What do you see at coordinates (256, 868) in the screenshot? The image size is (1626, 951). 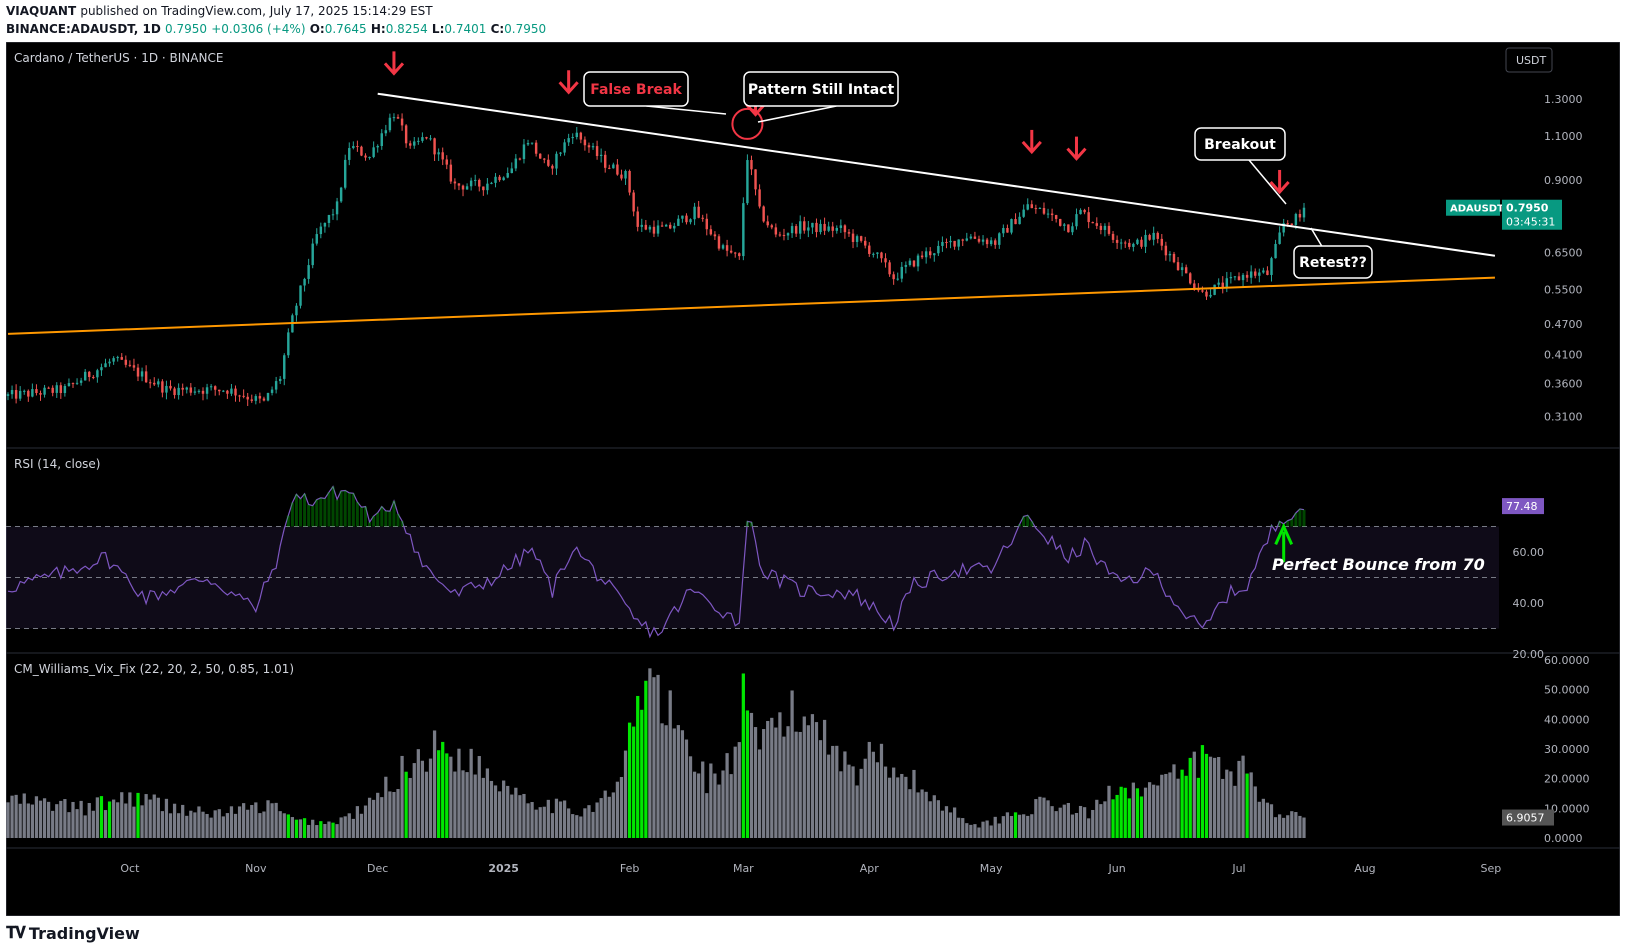 I see `time-tick-label: Nov` at bounding box center [256, 868].